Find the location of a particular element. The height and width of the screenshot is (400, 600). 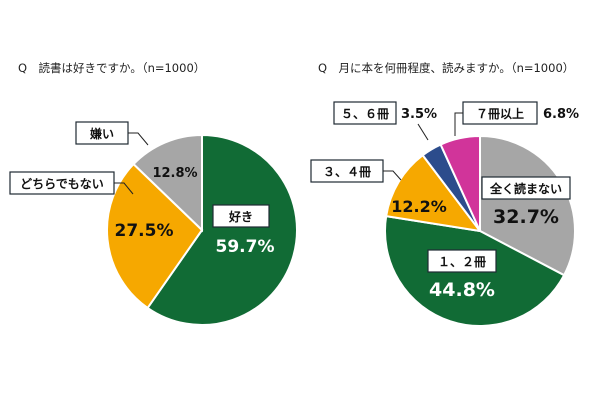

slice-label-box-none is located at coordinates (526, 188).